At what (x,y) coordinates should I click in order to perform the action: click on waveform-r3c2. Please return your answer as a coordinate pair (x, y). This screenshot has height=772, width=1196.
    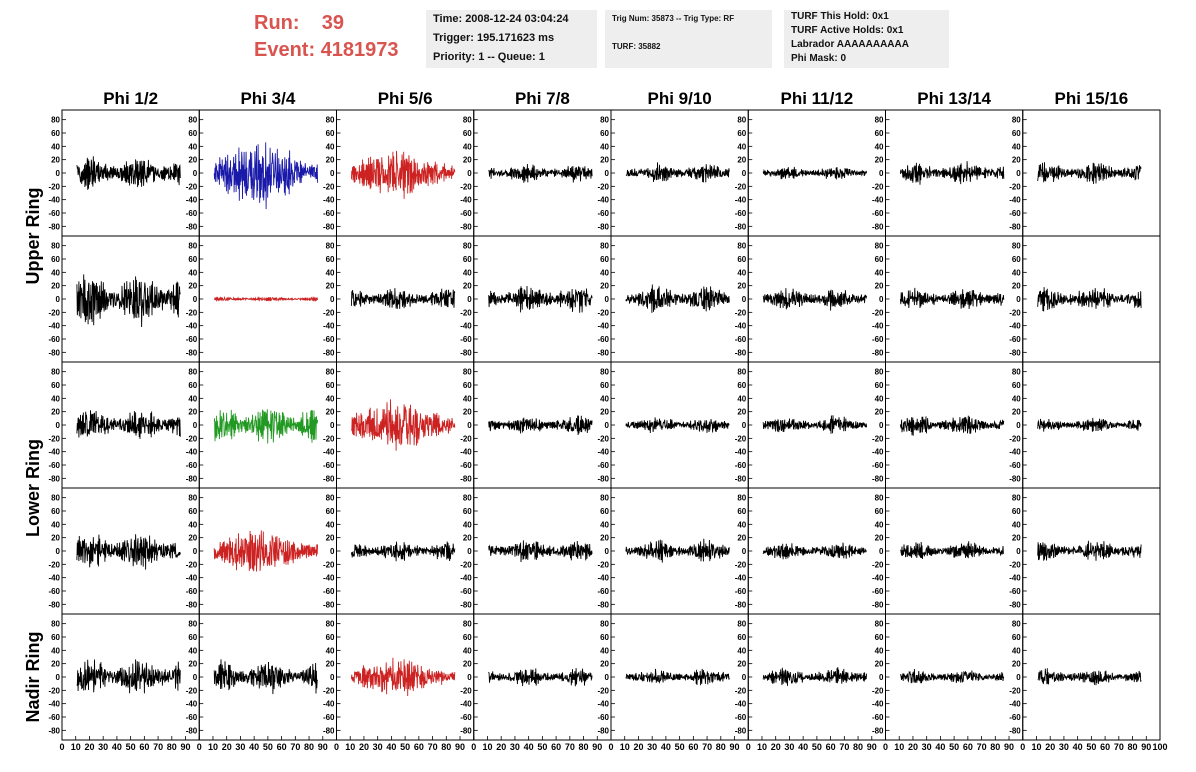
    Looking at the image, I should click on (266, 426).